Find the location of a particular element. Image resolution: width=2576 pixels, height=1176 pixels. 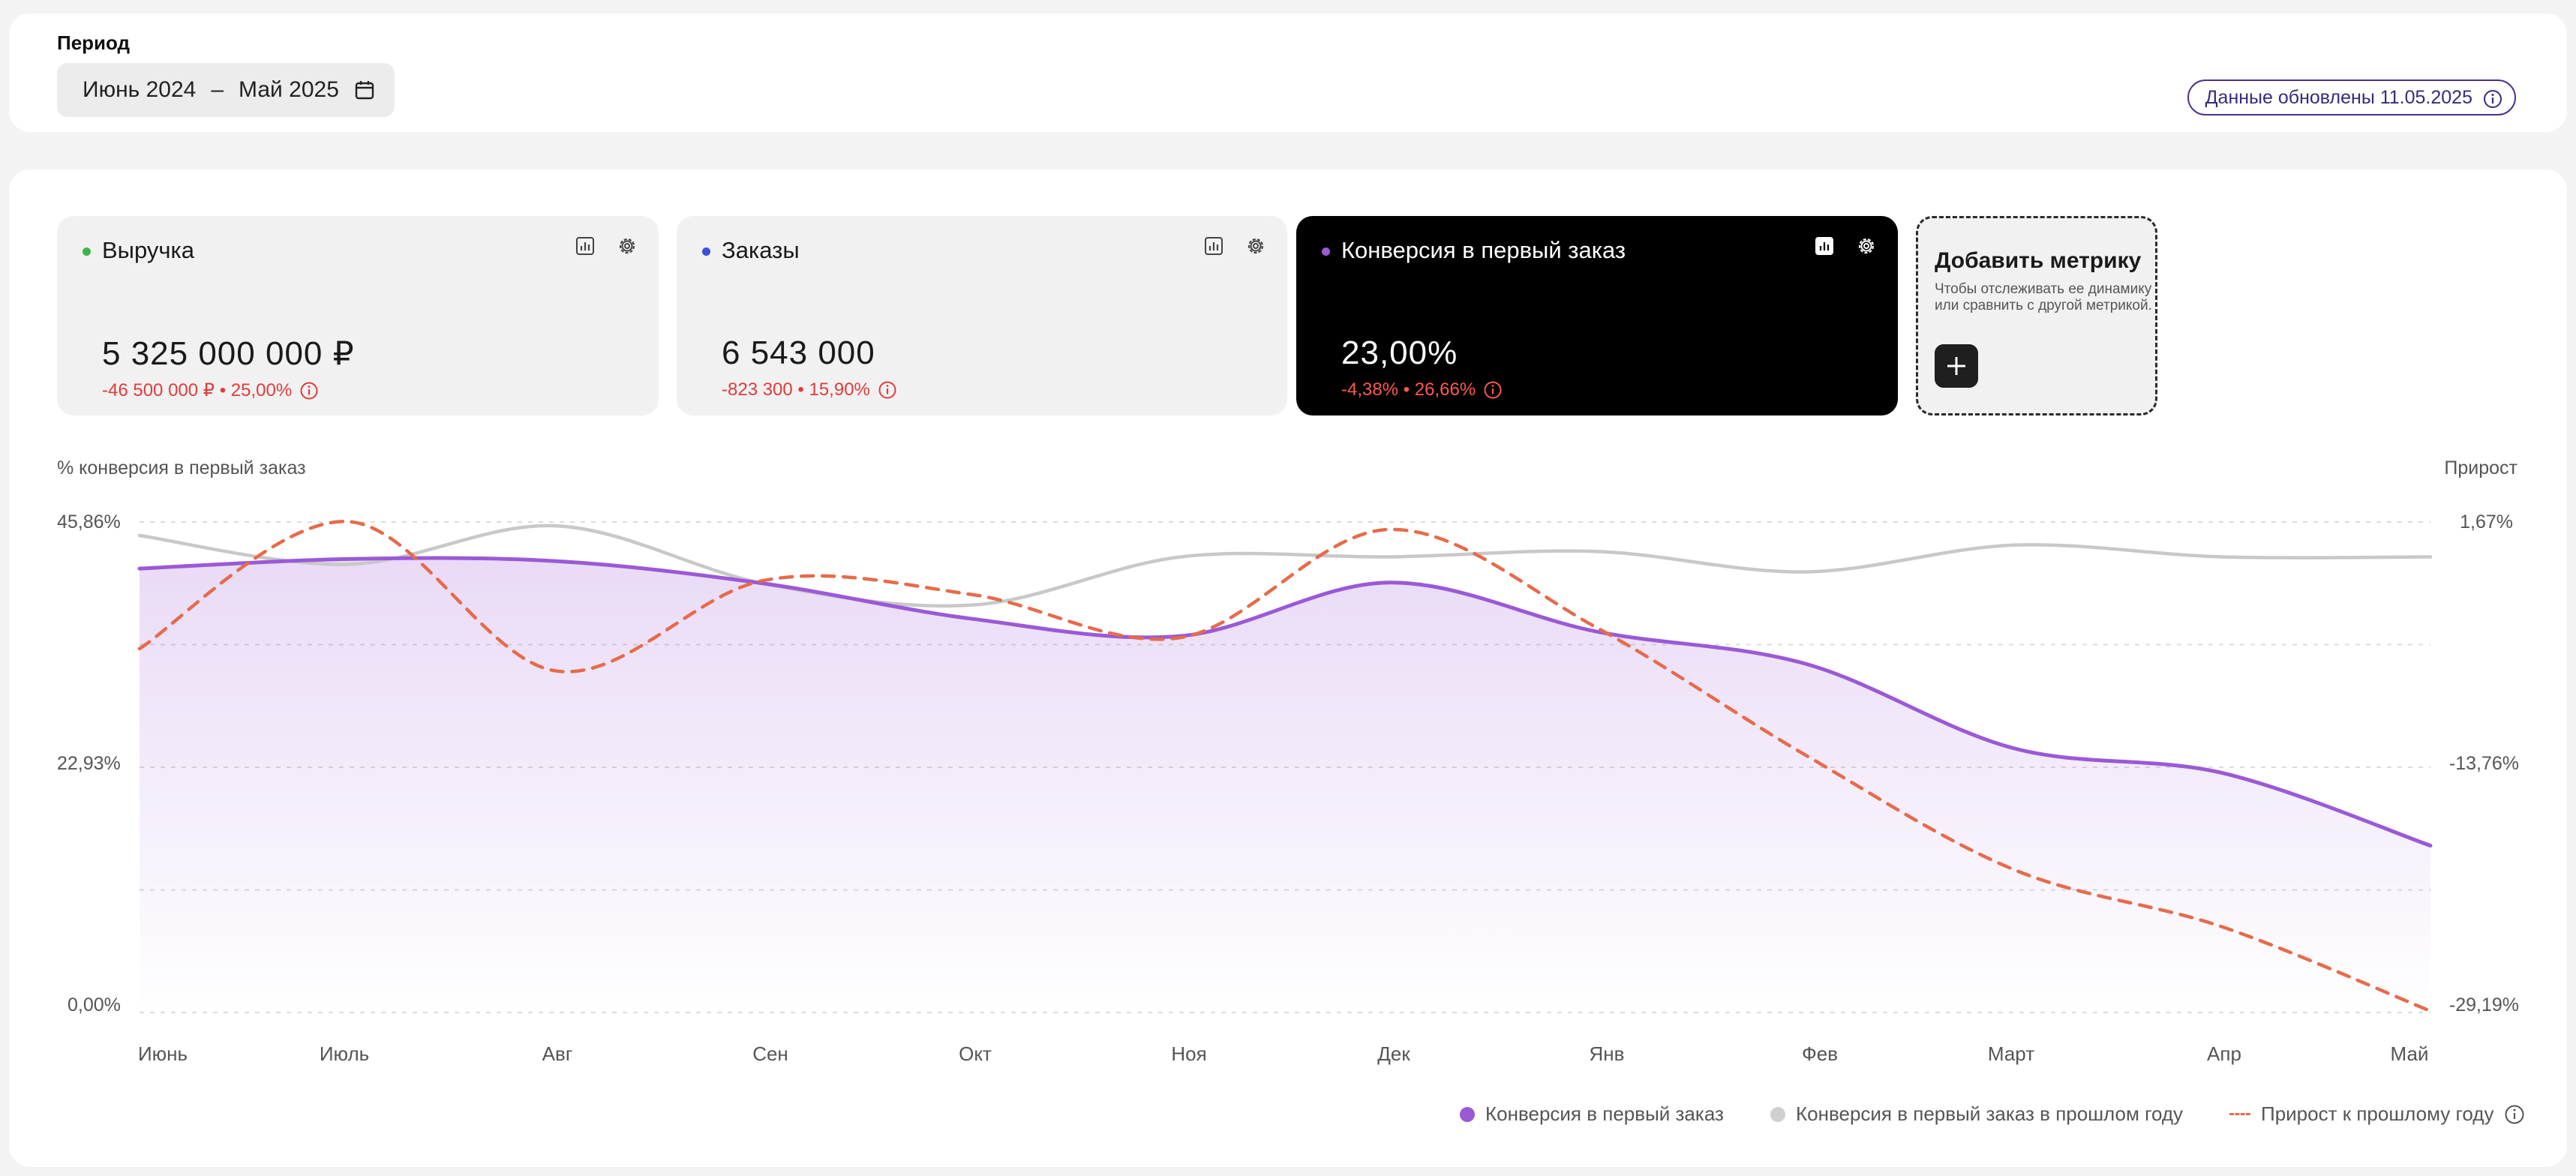

x-tick: Окт is located at coordinates (975, 1053).